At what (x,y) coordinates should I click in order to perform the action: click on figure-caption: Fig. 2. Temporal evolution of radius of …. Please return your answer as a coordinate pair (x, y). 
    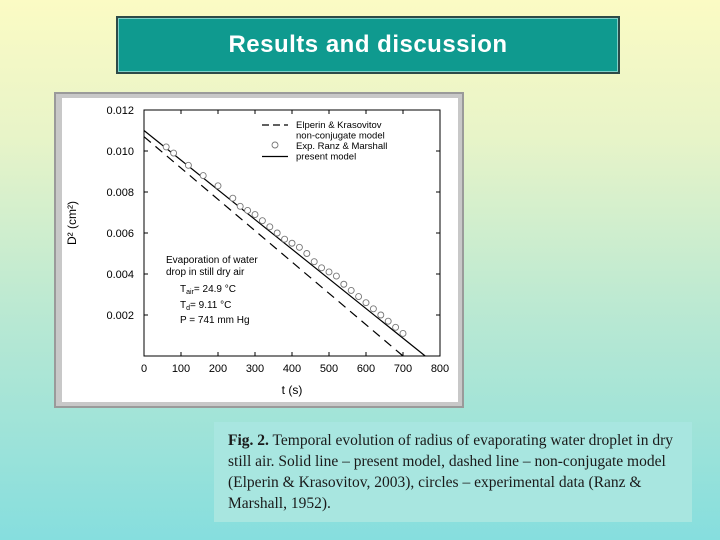
    Looking at the image, I should click on (453, 472).